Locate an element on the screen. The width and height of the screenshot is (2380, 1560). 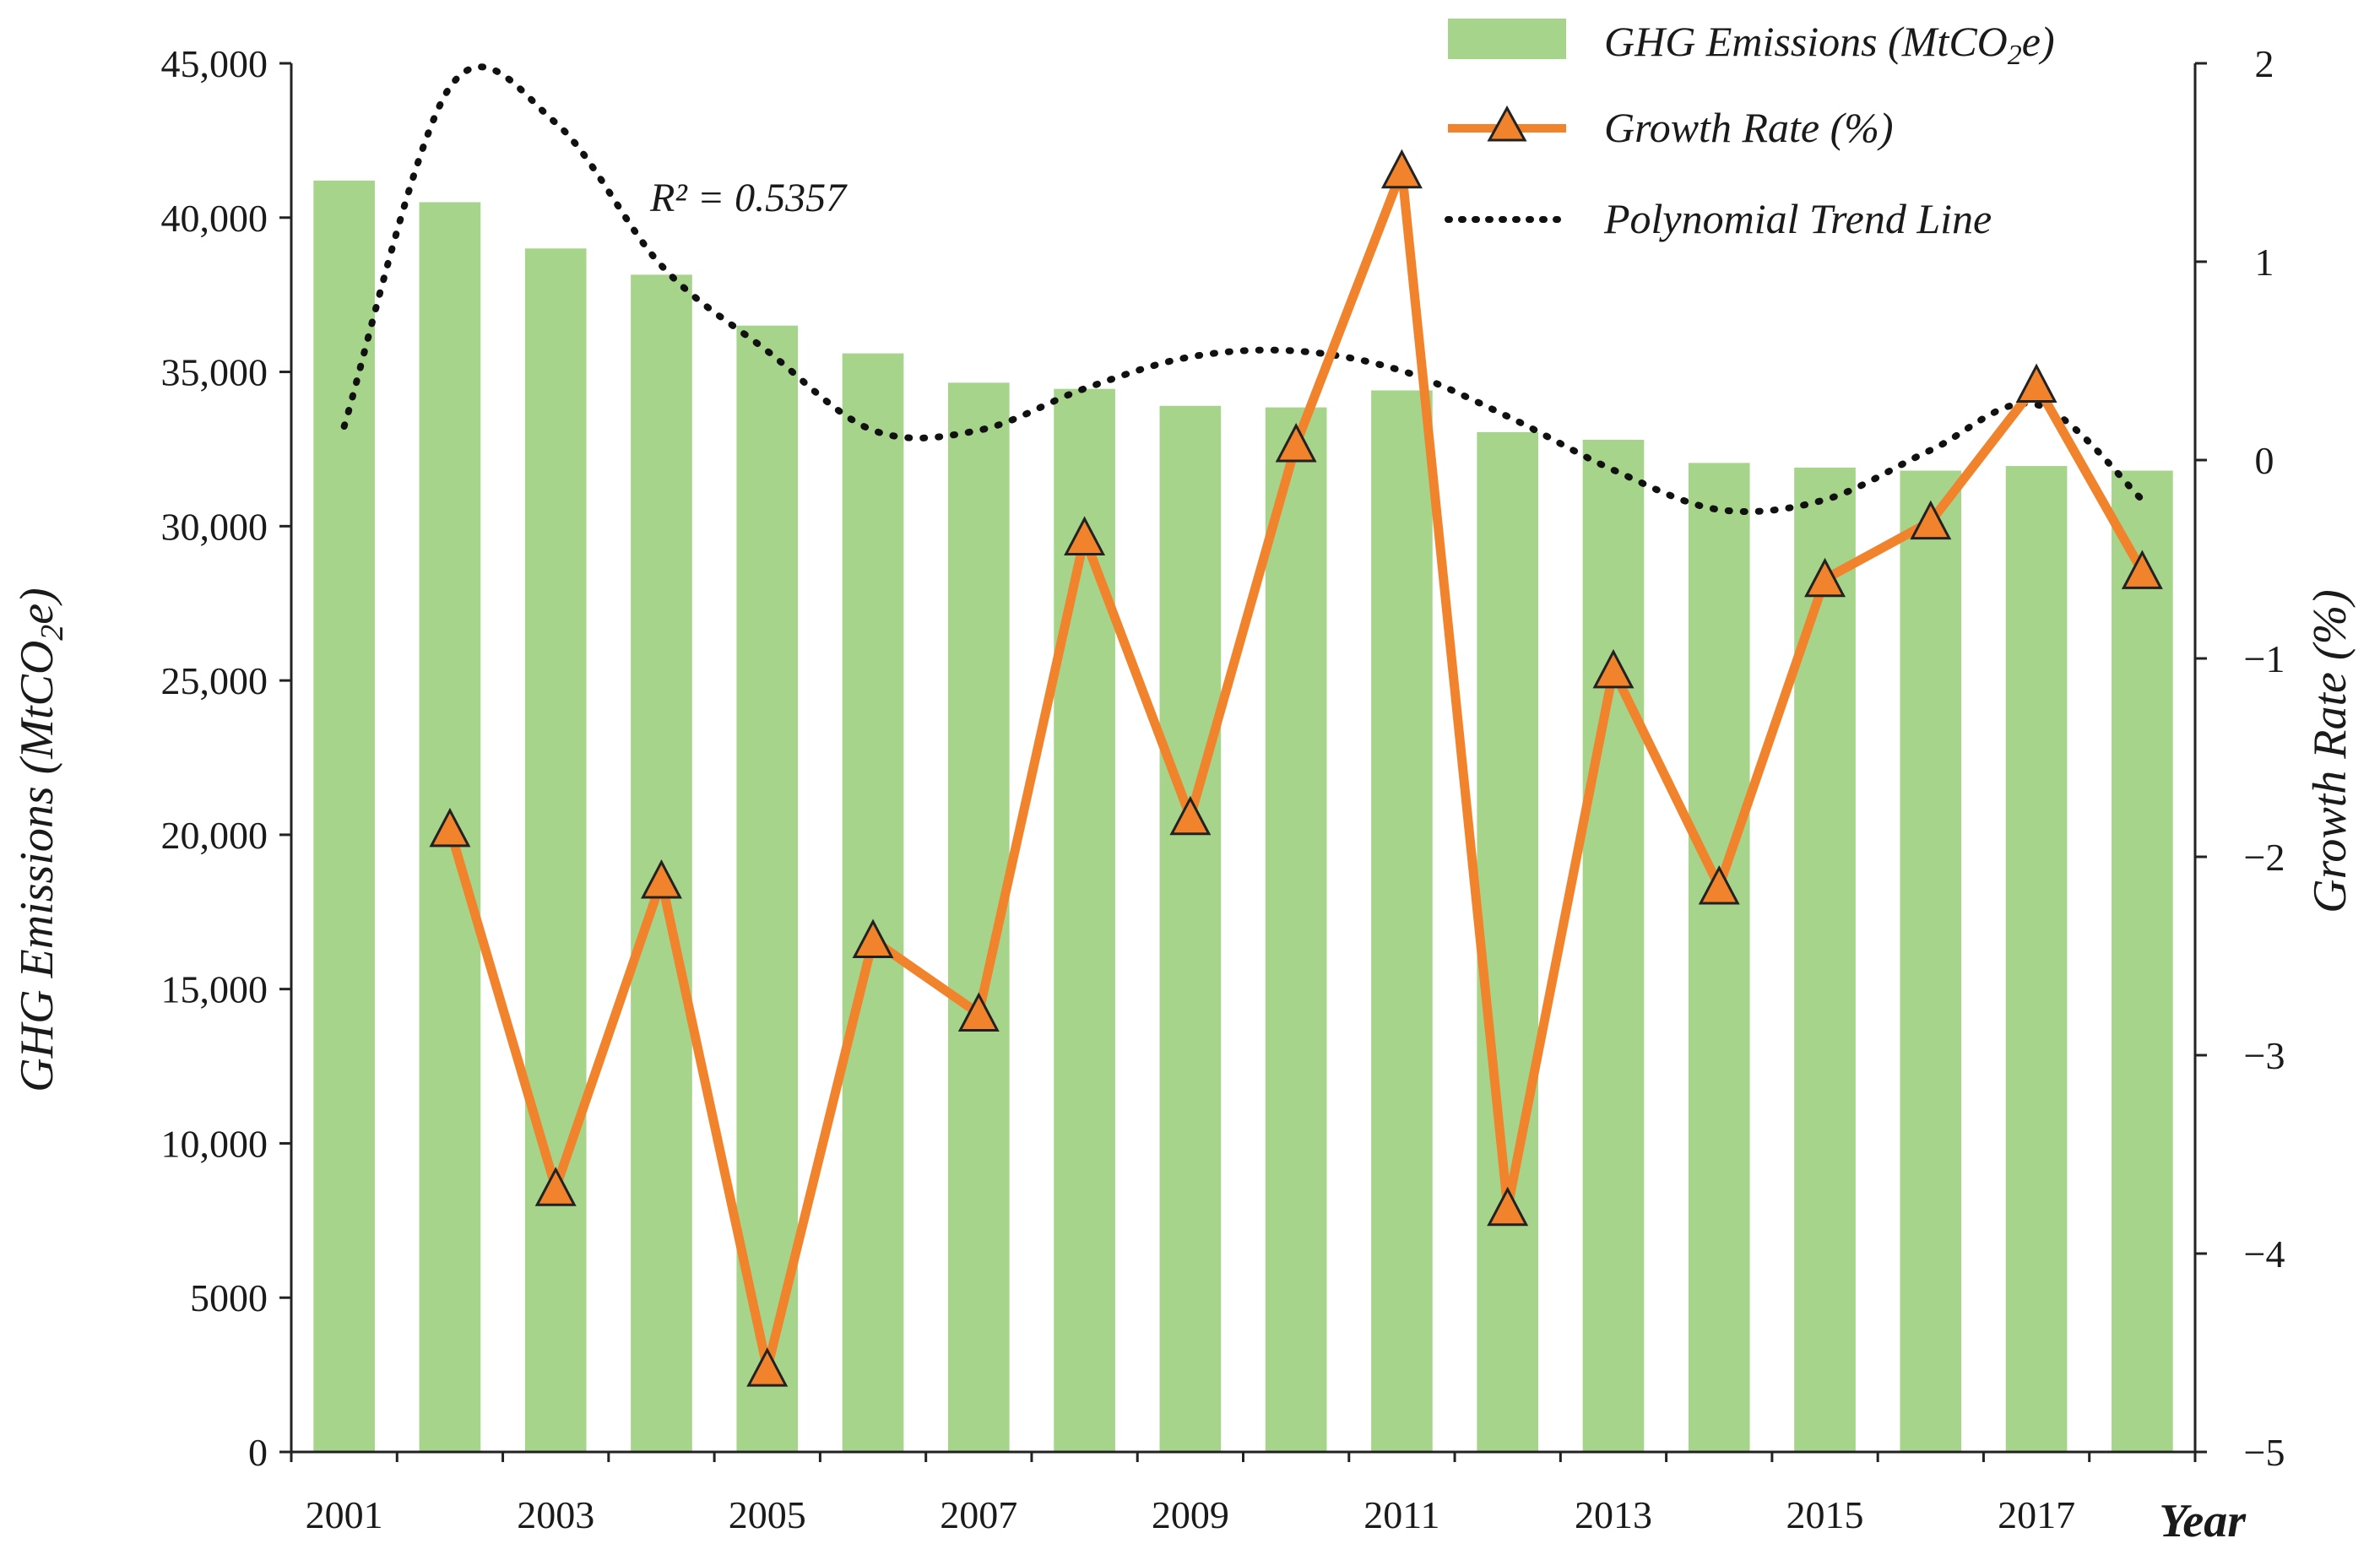
legend-bar-label-subscript: 2 is located at coordinates (2015, 55).